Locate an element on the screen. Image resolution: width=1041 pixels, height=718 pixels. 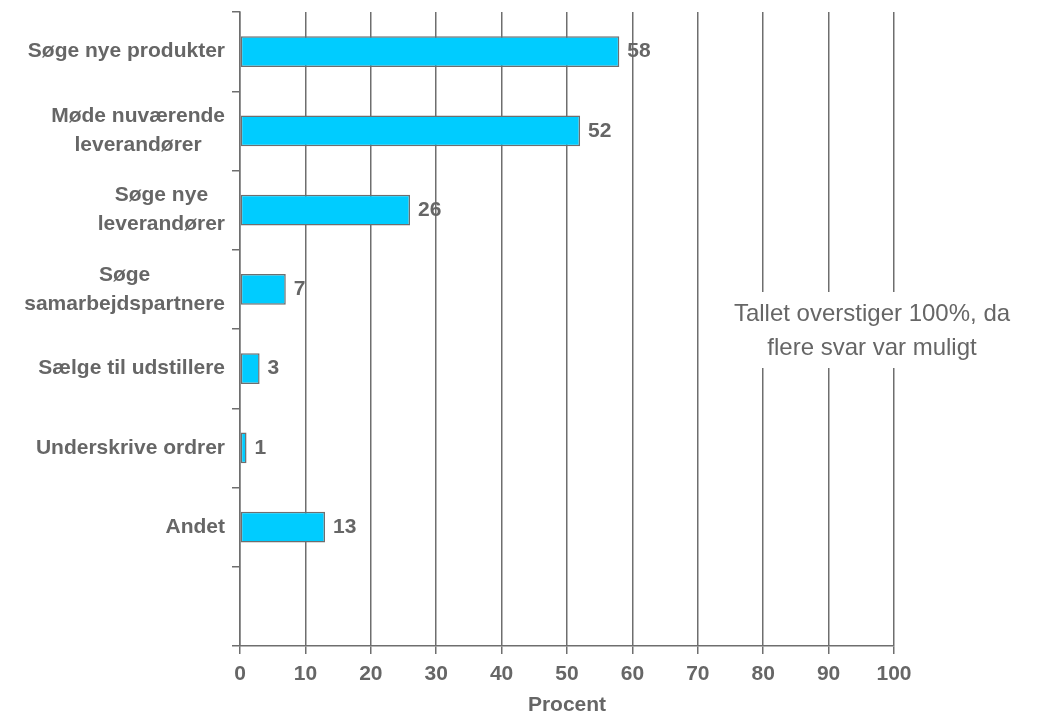
x-tick-label: 30 is located at coordinates (436, 673).